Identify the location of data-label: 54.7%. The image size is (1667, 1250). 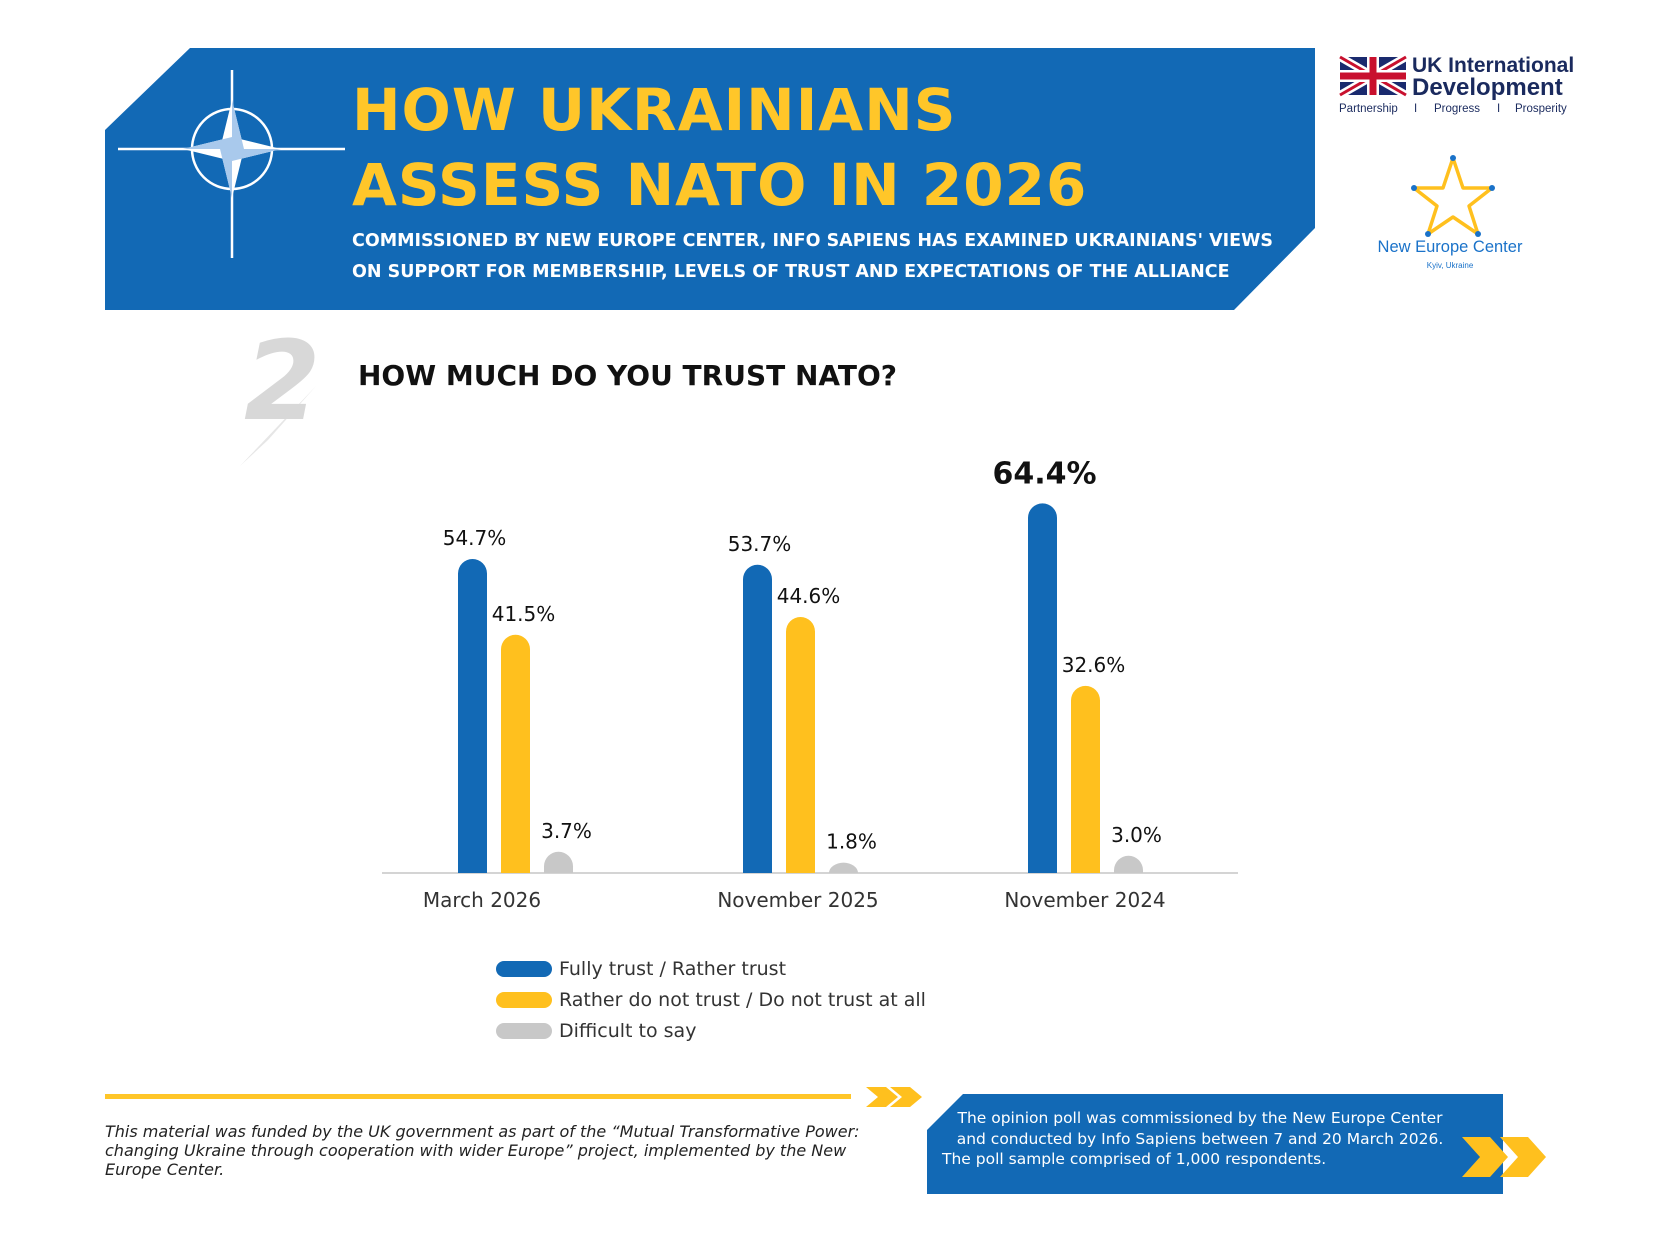
(475, 538).